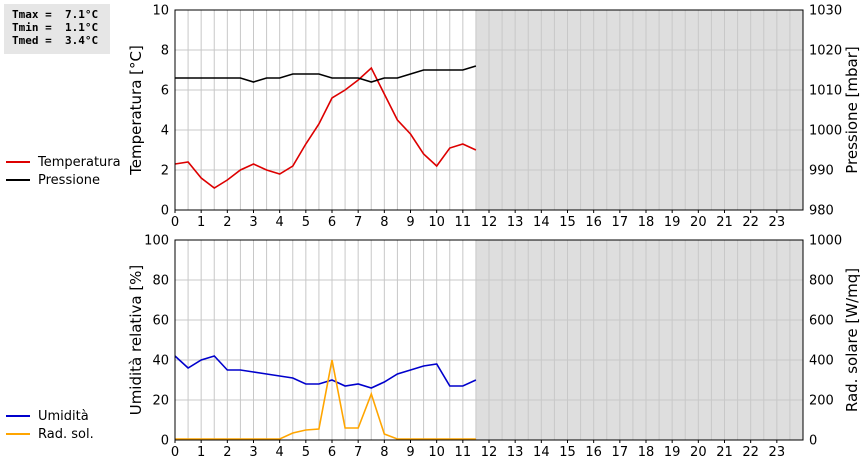 The width and height of the screenshot is (860, 460). What do you see at coordinates (160, 361) in the screenshot?
I see `bottom-y-tick-label: 40` at bounding box center [160, 361].